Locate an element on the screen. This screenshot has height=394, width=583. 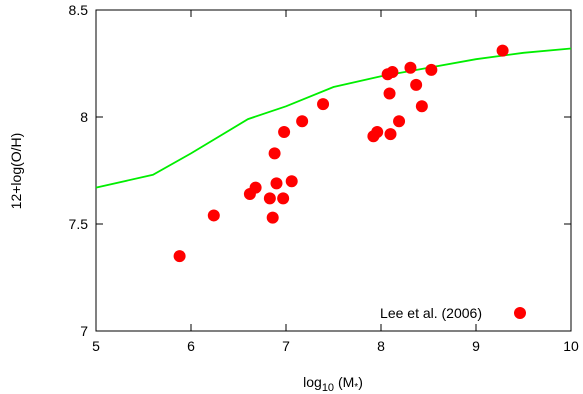
x-axis-label: log10 (M*) is located at coordinates (333, 384).